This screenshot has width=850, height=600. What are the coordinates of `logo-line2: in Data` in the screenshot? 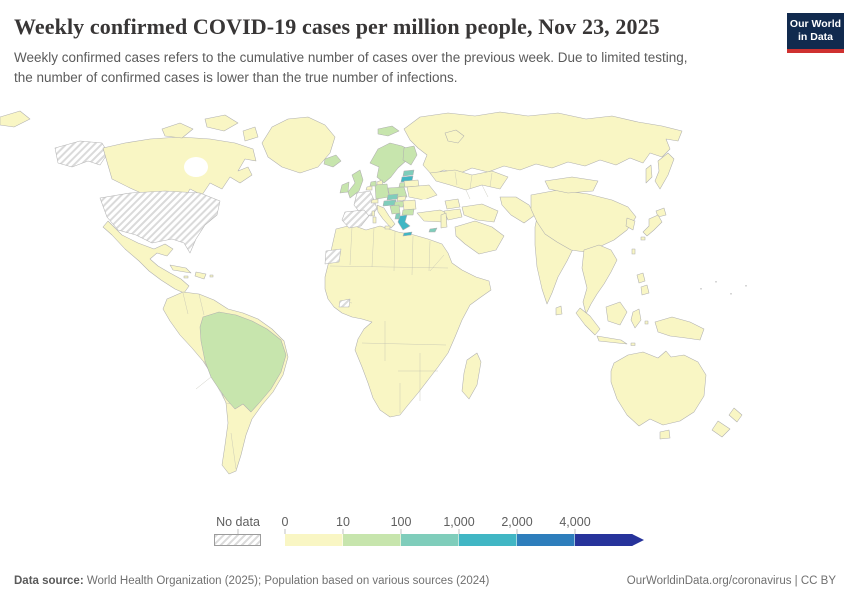 It's located at (815, 37).